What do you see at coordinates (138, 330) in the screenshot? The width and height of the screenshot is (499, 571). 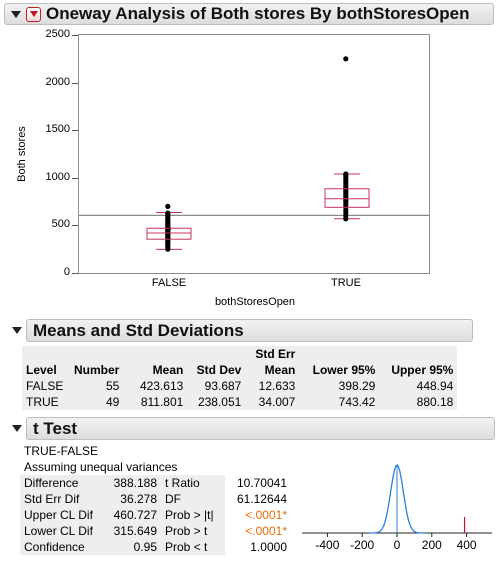 I see `means-title: Means and Std Deviations` at bounding box center [138, 330].